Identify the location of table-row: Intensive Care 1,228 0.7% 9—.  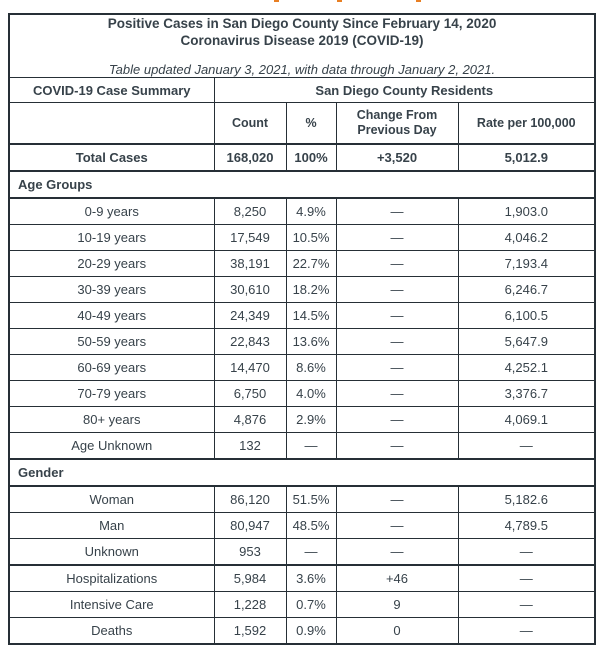
(302, 604).